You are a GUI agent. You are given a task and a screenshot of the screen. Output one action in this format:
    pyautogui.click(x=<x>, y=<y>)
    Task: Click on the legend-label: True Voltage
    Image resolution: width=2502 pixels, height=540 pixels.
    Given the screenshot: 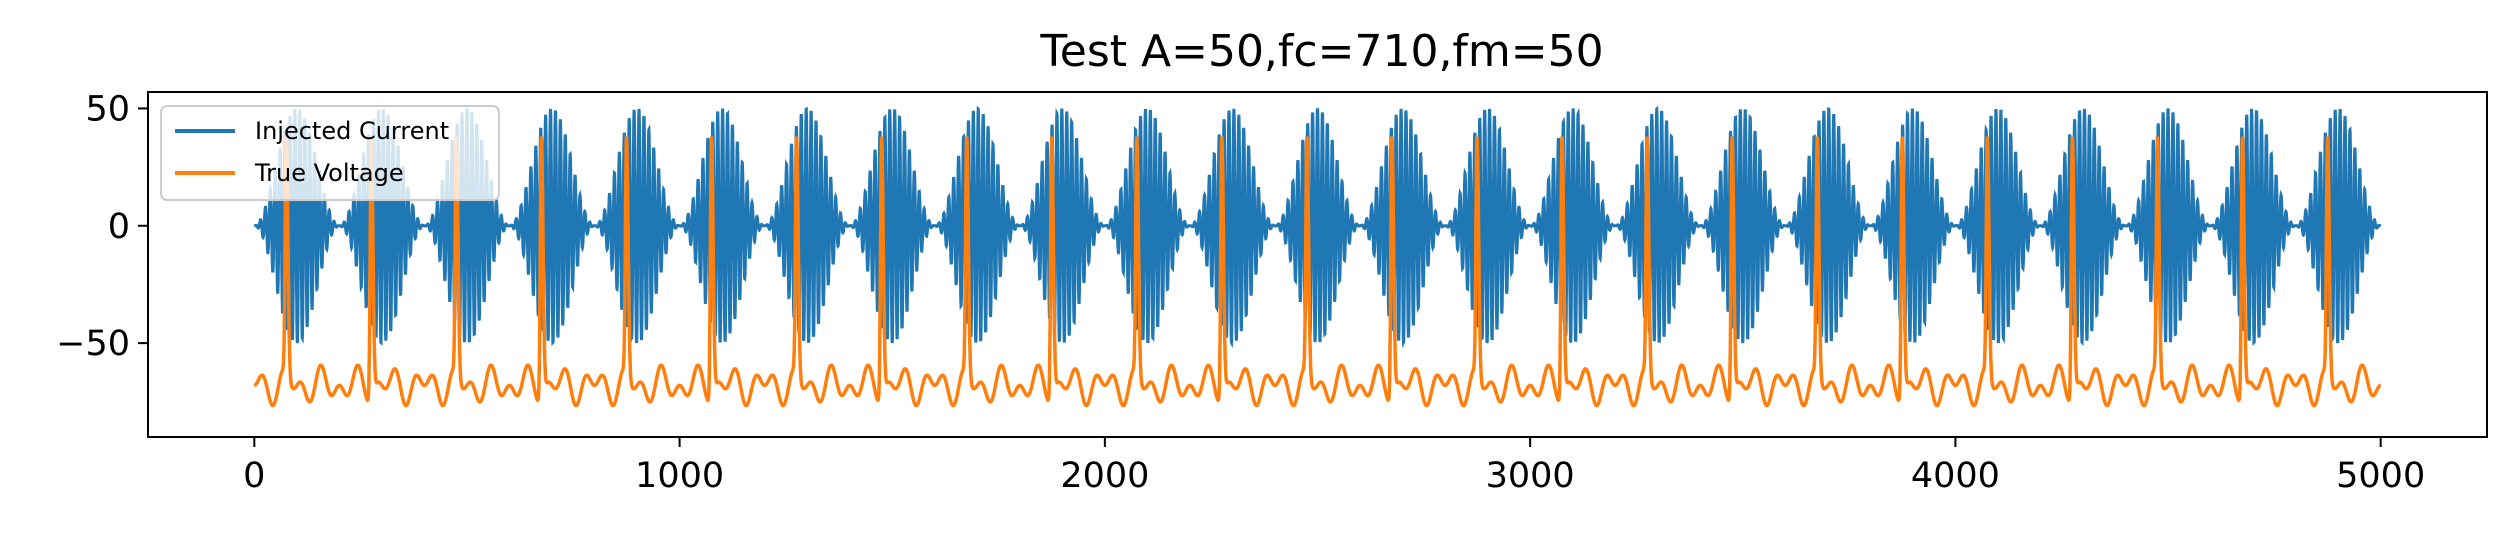 What is the action you would take?
    pyautogui.click(x=329, y=173)
    